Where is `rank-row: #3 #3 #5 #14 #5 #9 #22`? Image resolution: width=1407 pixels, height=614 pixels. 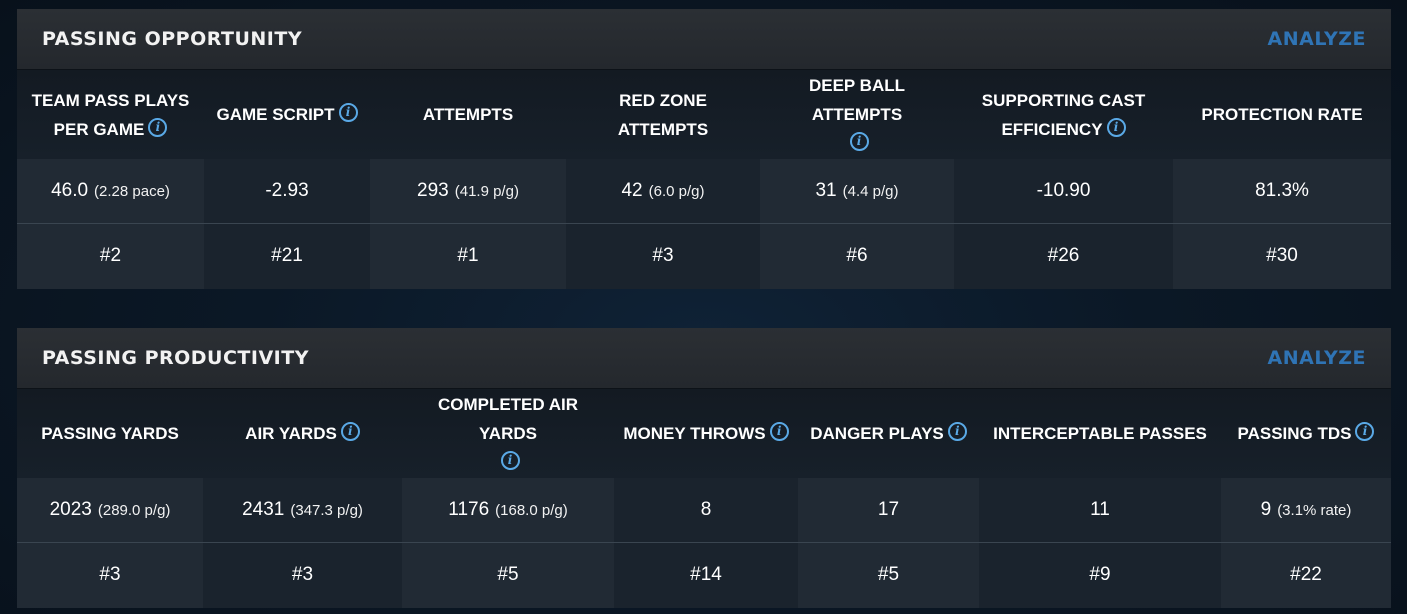
rank-row: #3 #3 #5 #14 #5 #9 #22 is located at coordinates (704, 575).